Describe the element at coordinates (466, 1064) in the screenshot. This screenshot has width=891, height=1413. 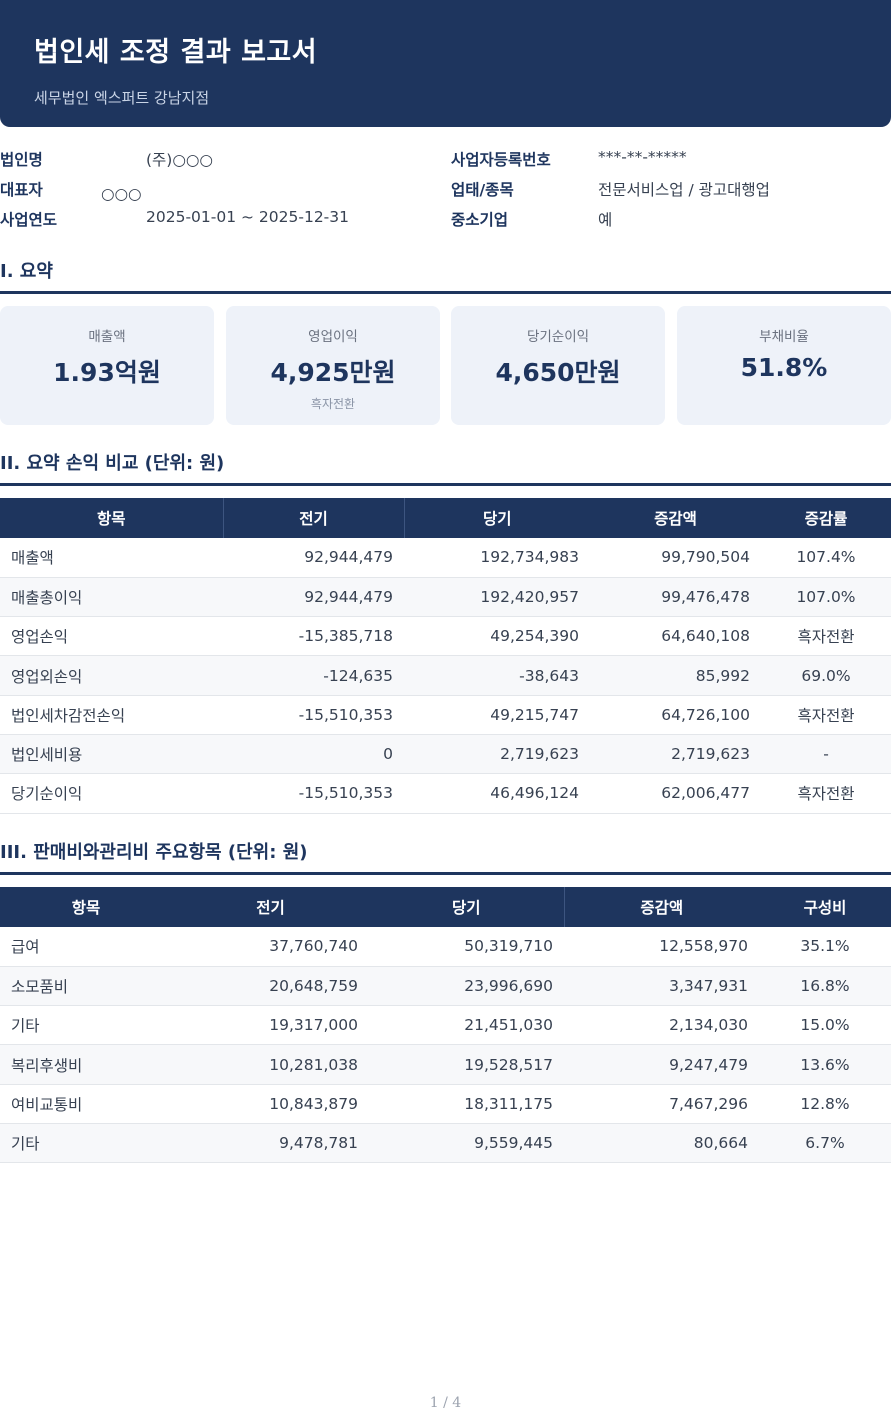
I see `curr-value: 19,528,517` at that location.